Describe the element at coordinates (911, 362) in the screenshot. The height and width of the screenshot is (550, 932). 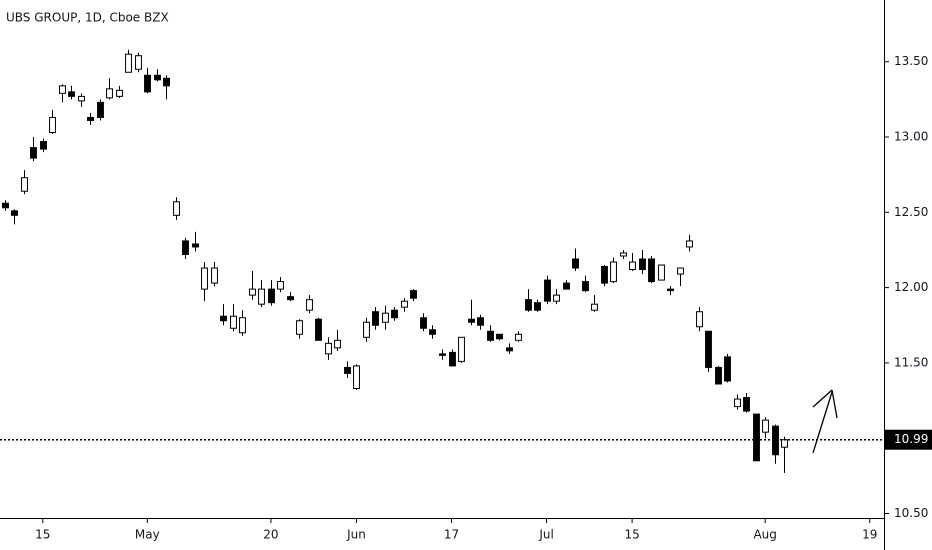
I see `y-tick-label: 11.50` at that location.